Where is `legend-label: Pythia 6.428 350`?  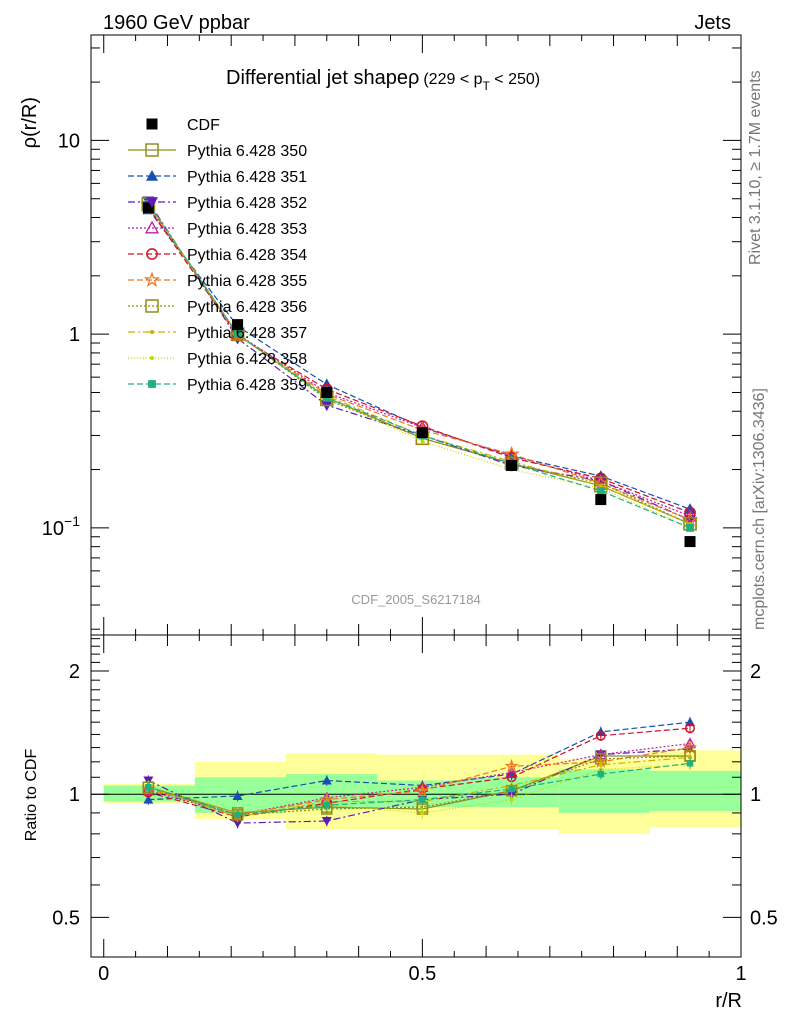
legend-label: Pythia 6.428 350 is located at coordinates (247, 151).